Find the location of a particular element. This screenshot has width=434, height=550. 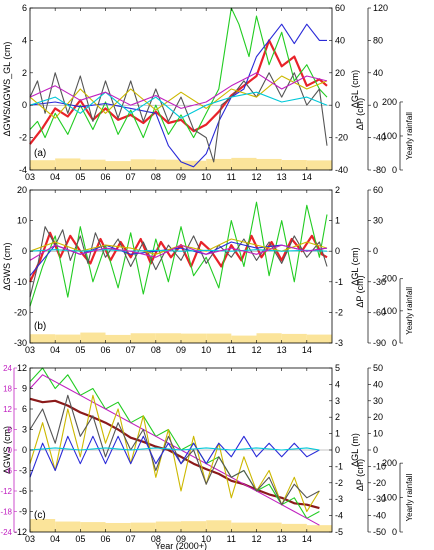

right1-tick-label: -2 is located at coordinates (339, 312).